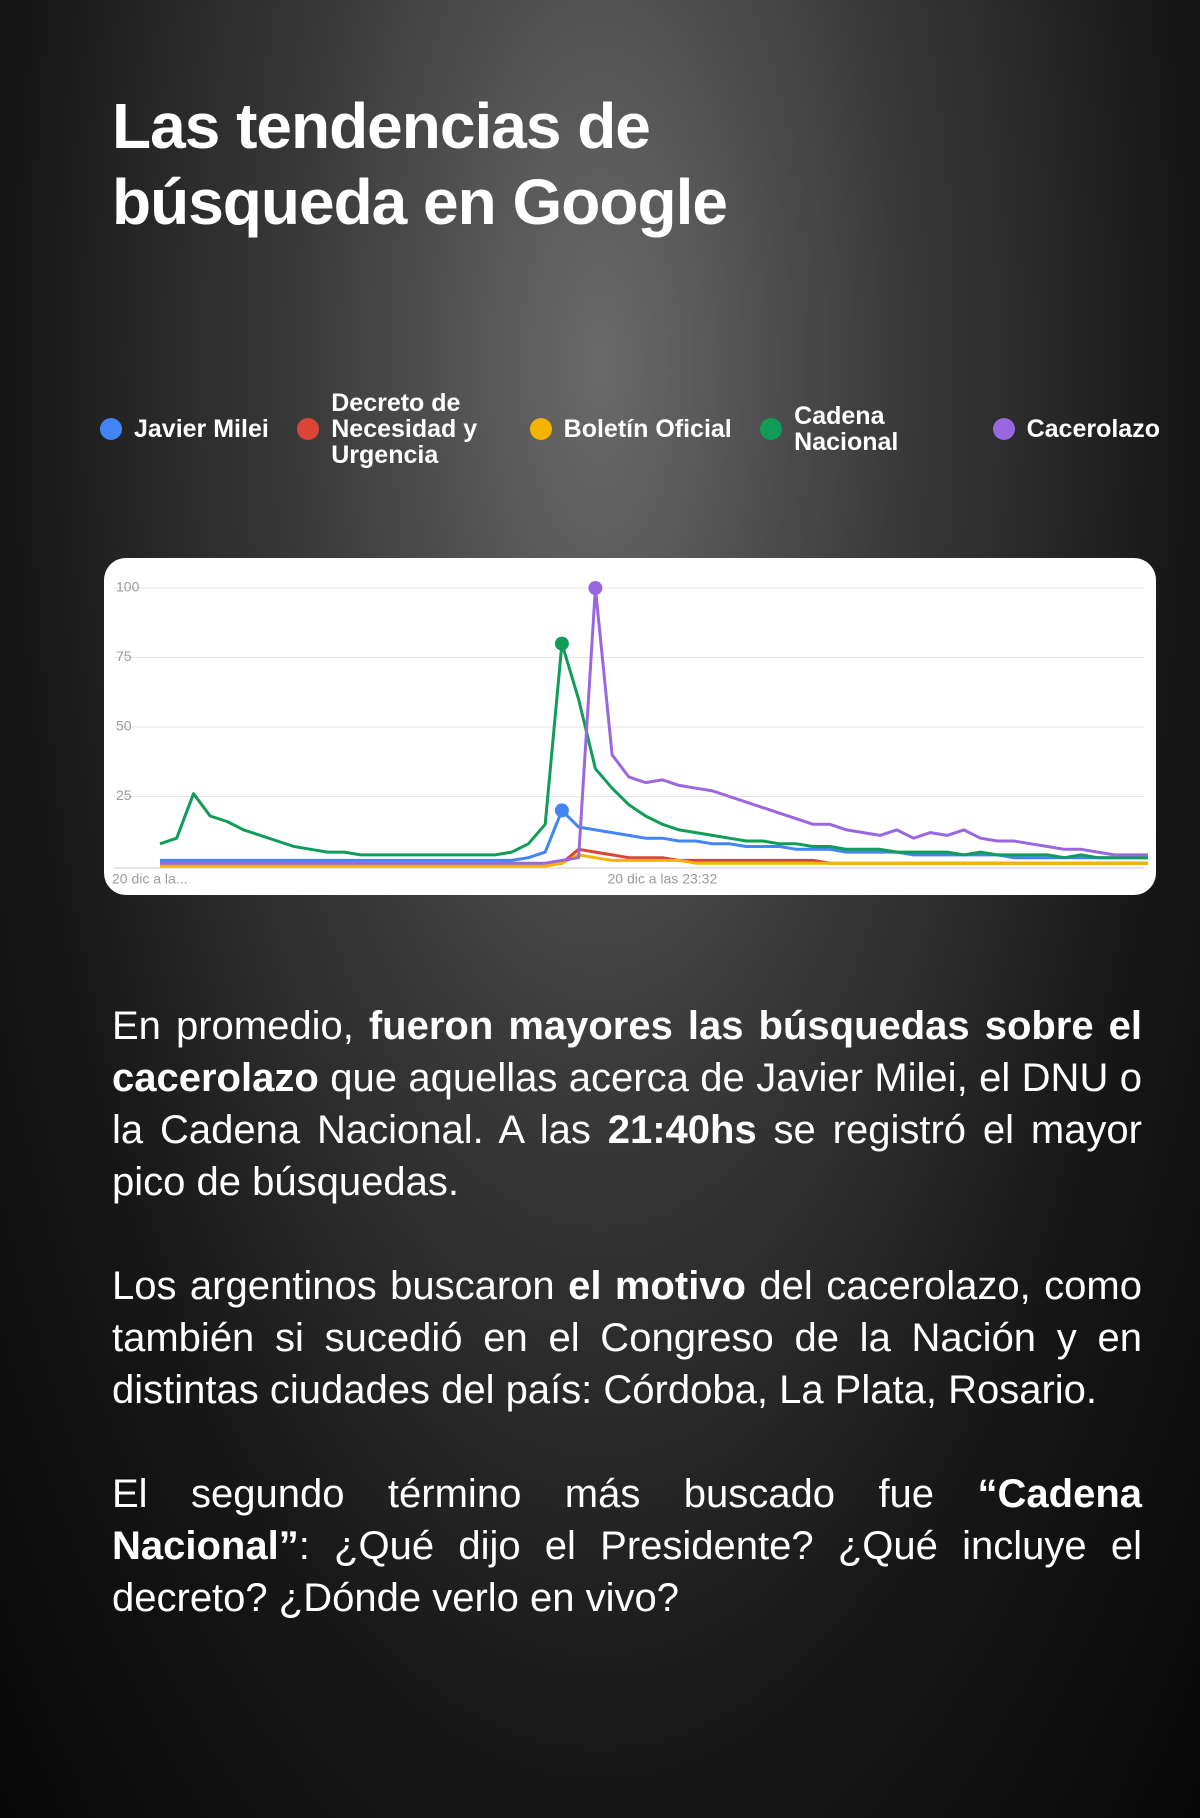 The height and width of the screenshot is (1818, 1200). What do you see at coordinates (657, 1286) in the screenshot?
I see `bold-text: el motivo` at bounding box center [657, 1286].